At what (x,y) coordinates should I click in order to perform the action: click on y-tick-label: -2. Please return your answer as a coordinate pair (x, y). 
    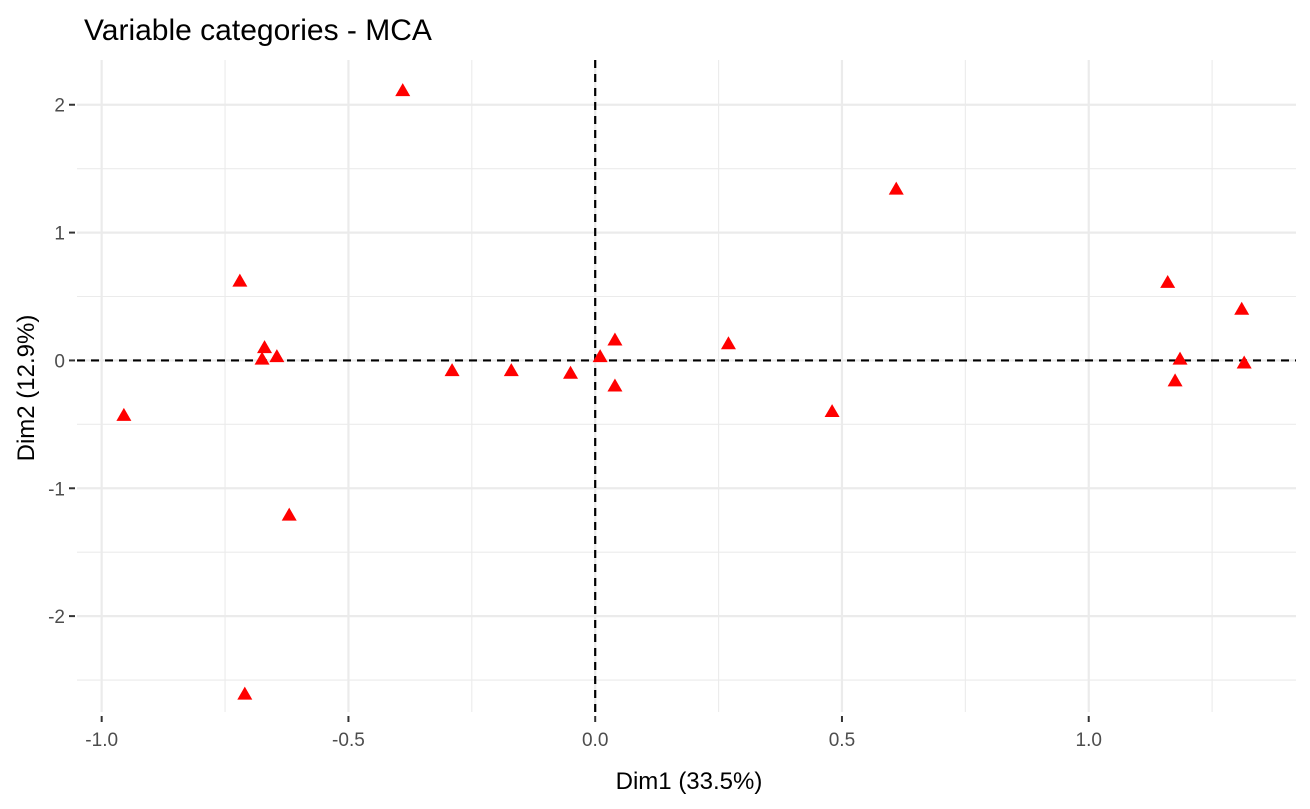
    Looking at the image, I should click on (56, 617).